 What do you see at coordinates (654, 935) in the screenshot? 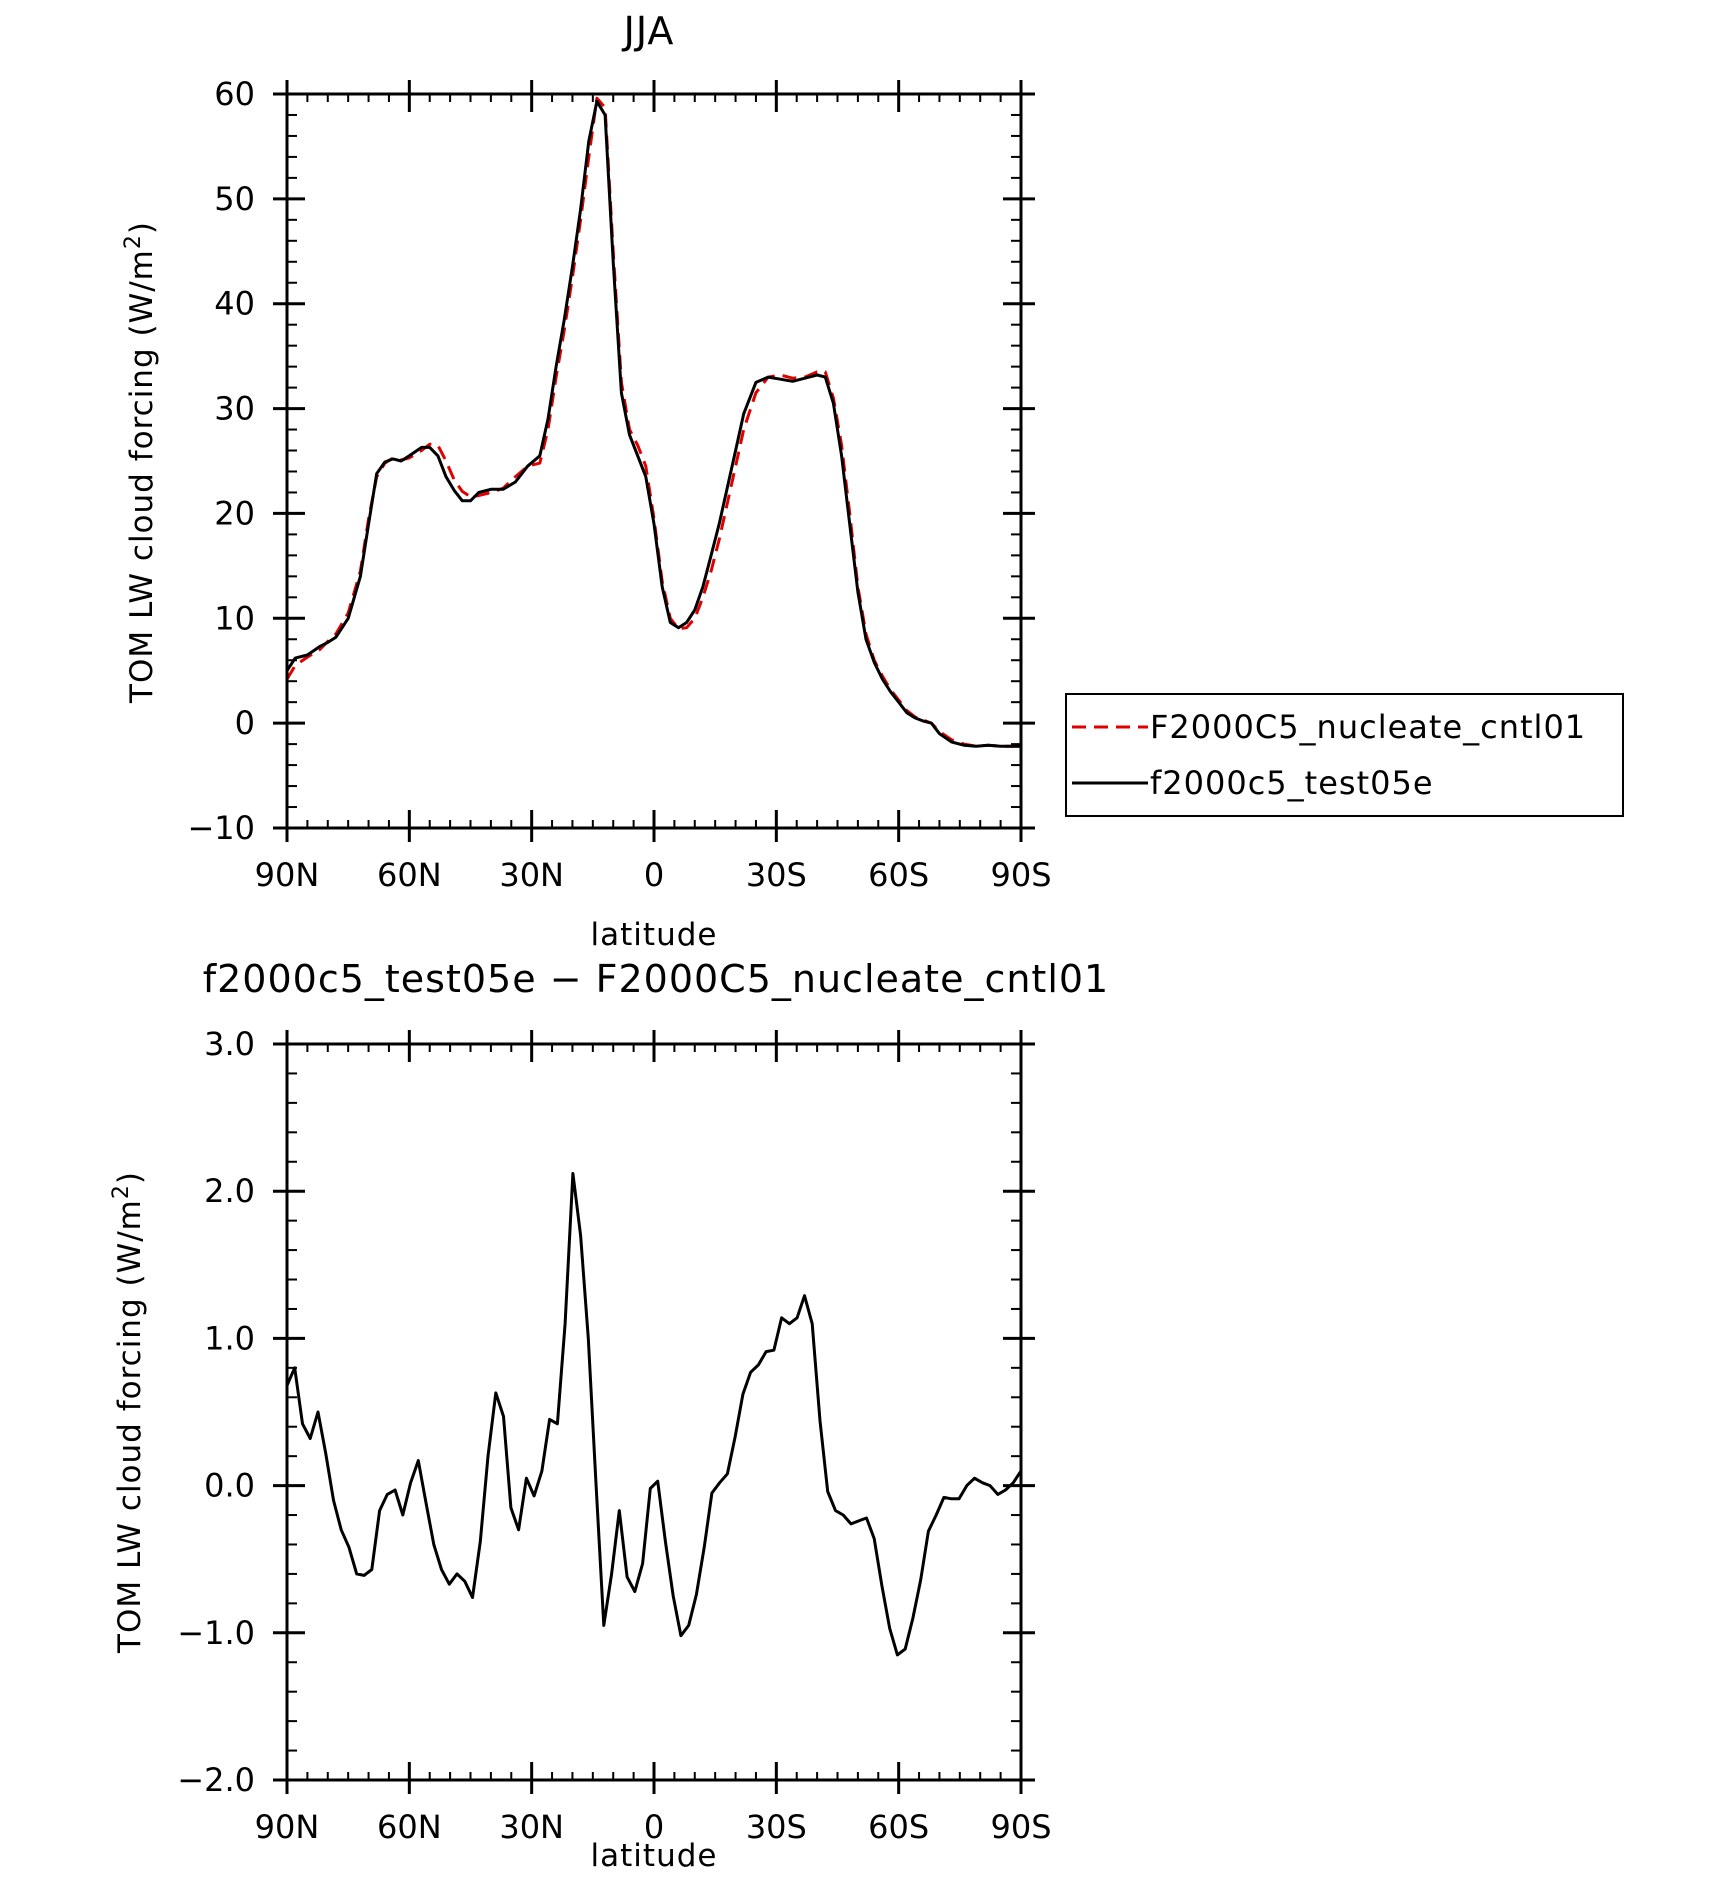
I see `top-x-axis-label: latitude` at bounding box center [654, 935].